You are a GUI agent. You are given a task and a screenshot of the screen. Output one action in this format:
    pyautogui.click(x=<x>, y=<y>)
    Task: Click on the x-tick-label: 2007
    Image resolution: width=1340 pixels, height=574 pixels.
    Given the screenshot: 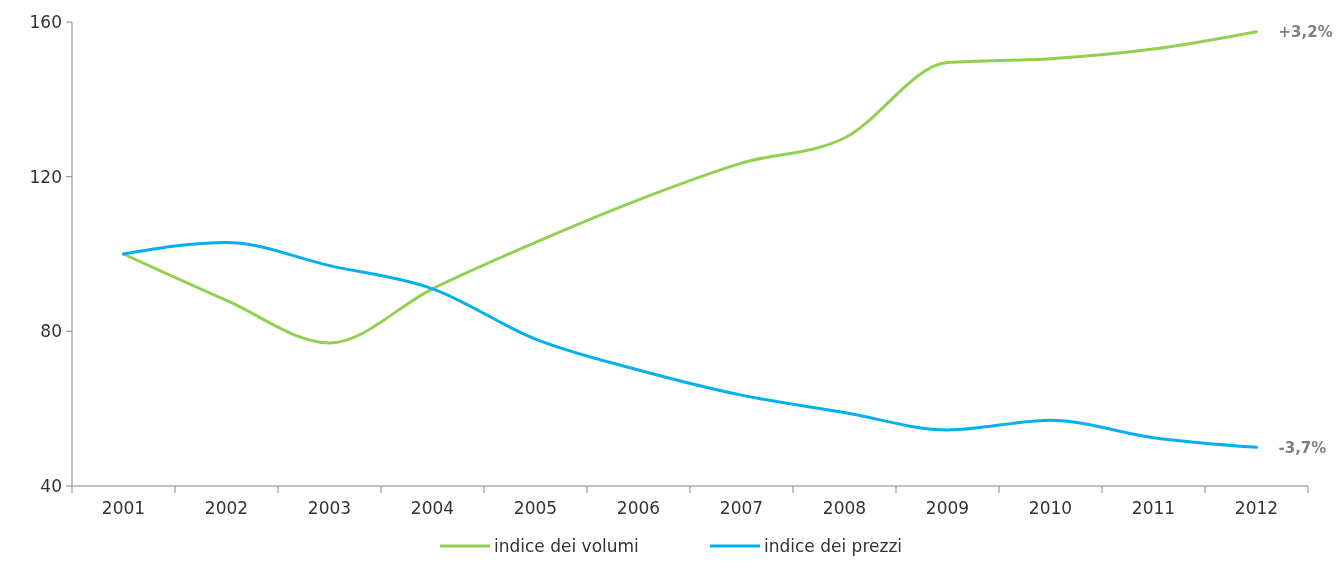 What is the action you would take?
    pyautogui.click(x=741, y=508)
    